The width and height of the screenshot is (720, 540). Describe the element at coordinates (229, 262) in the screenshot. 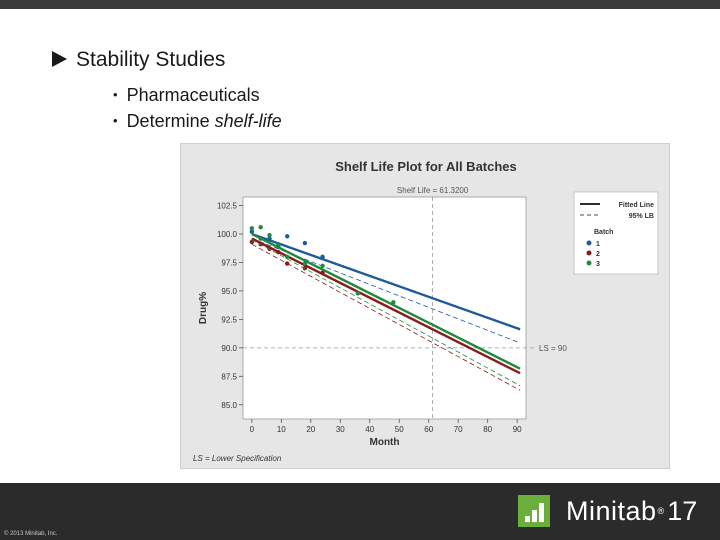

I see `y-tick-label: 97.5` at that location.